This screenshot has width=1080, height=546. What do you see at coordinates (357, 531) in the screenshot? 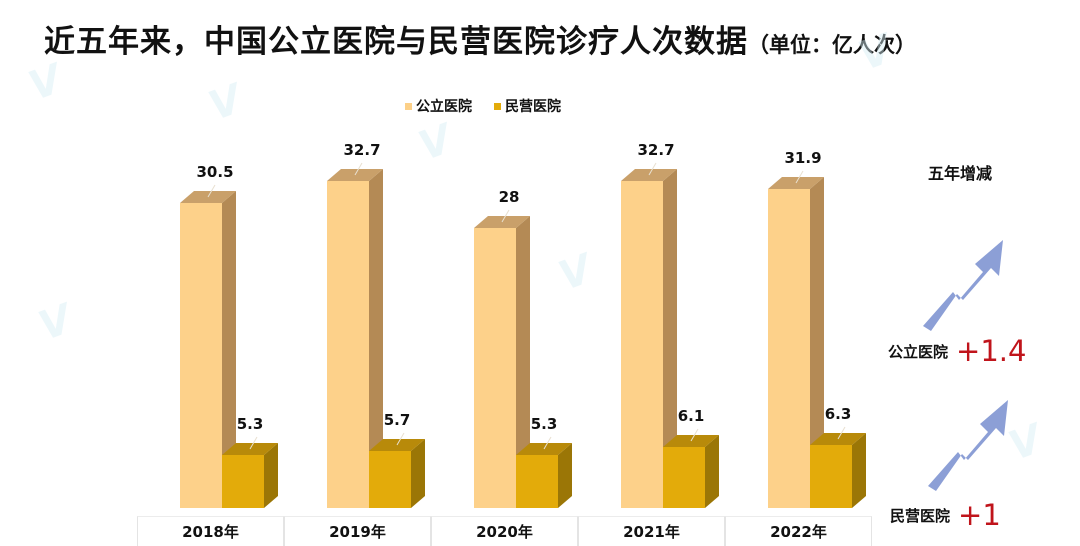
I see `category-label: 2019年` at bounding box center [357, 531].